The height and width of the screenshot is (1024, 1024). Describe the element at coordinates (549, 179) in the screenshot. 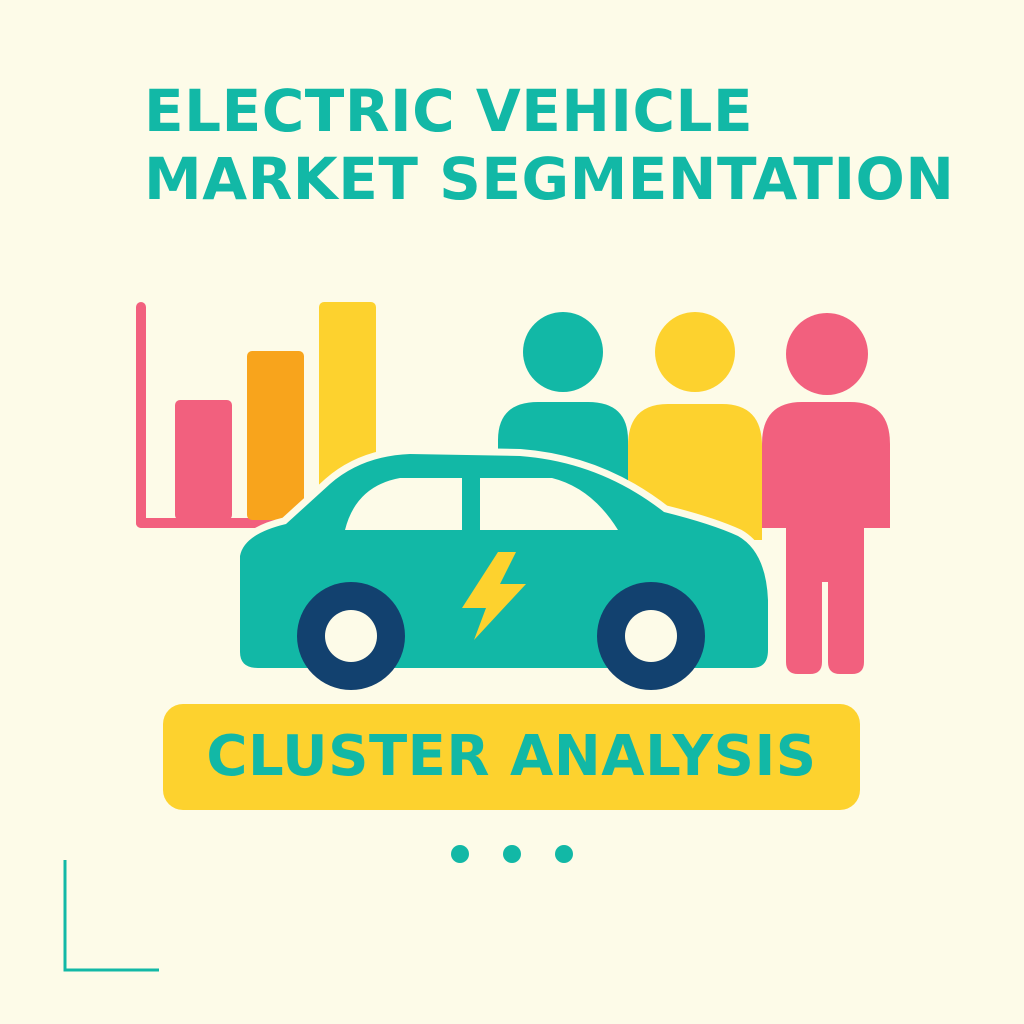

I see `title-line-2: MARKET SEGMENTATION` at that location.